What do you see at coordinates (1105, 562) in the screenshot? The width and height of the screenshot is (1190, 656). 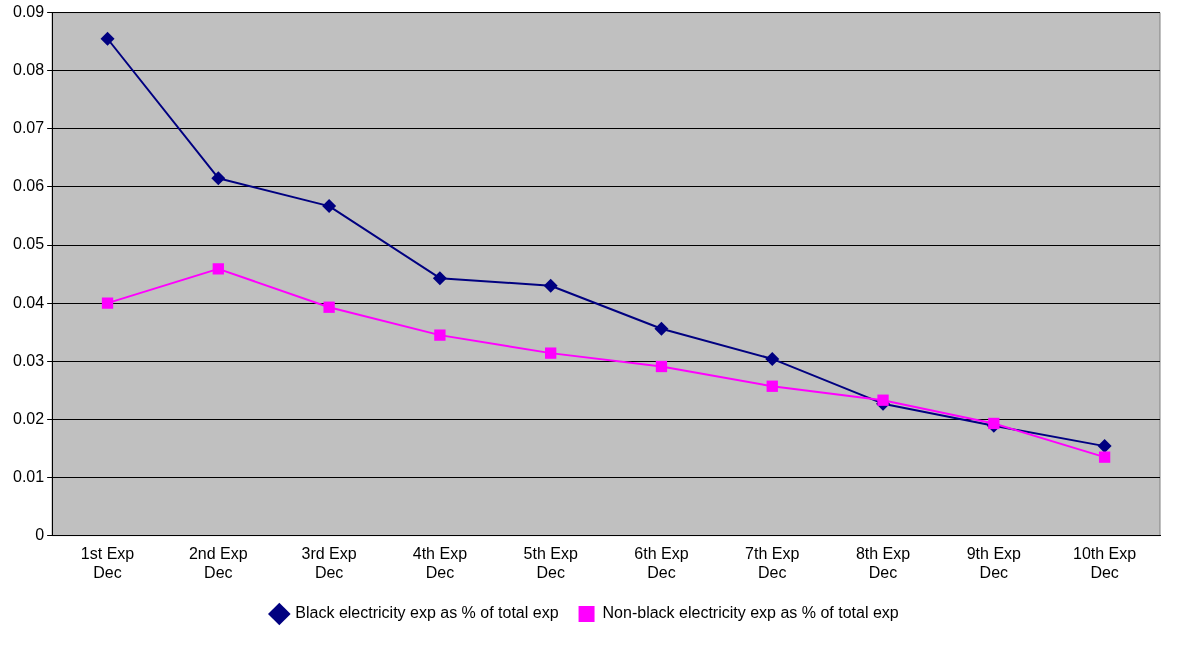 I see `x-tick-label: 10th Exp Dec` at bounding box center [1105, 562].